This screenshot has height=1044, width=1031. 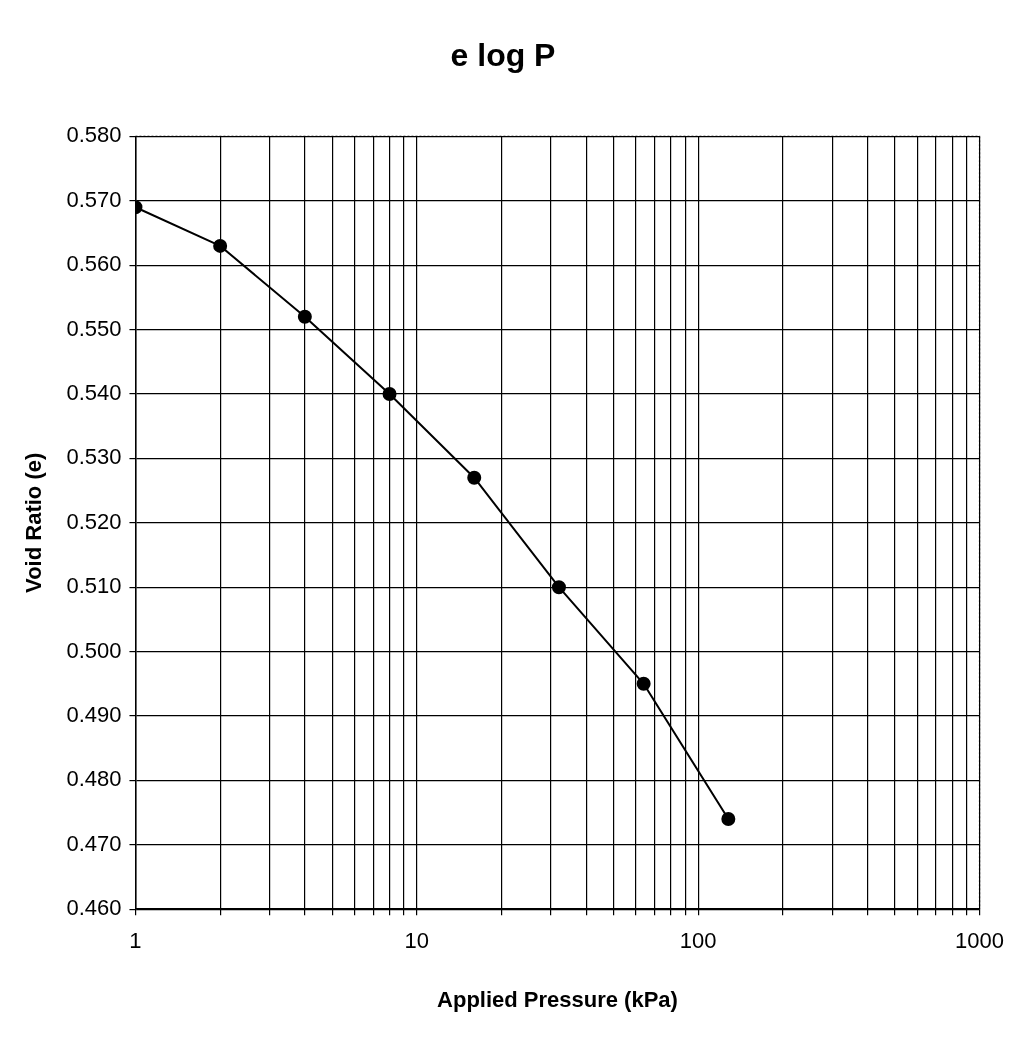 I want to click on y-axis-title: Void Ratio (e), so click(x=34, y=522).